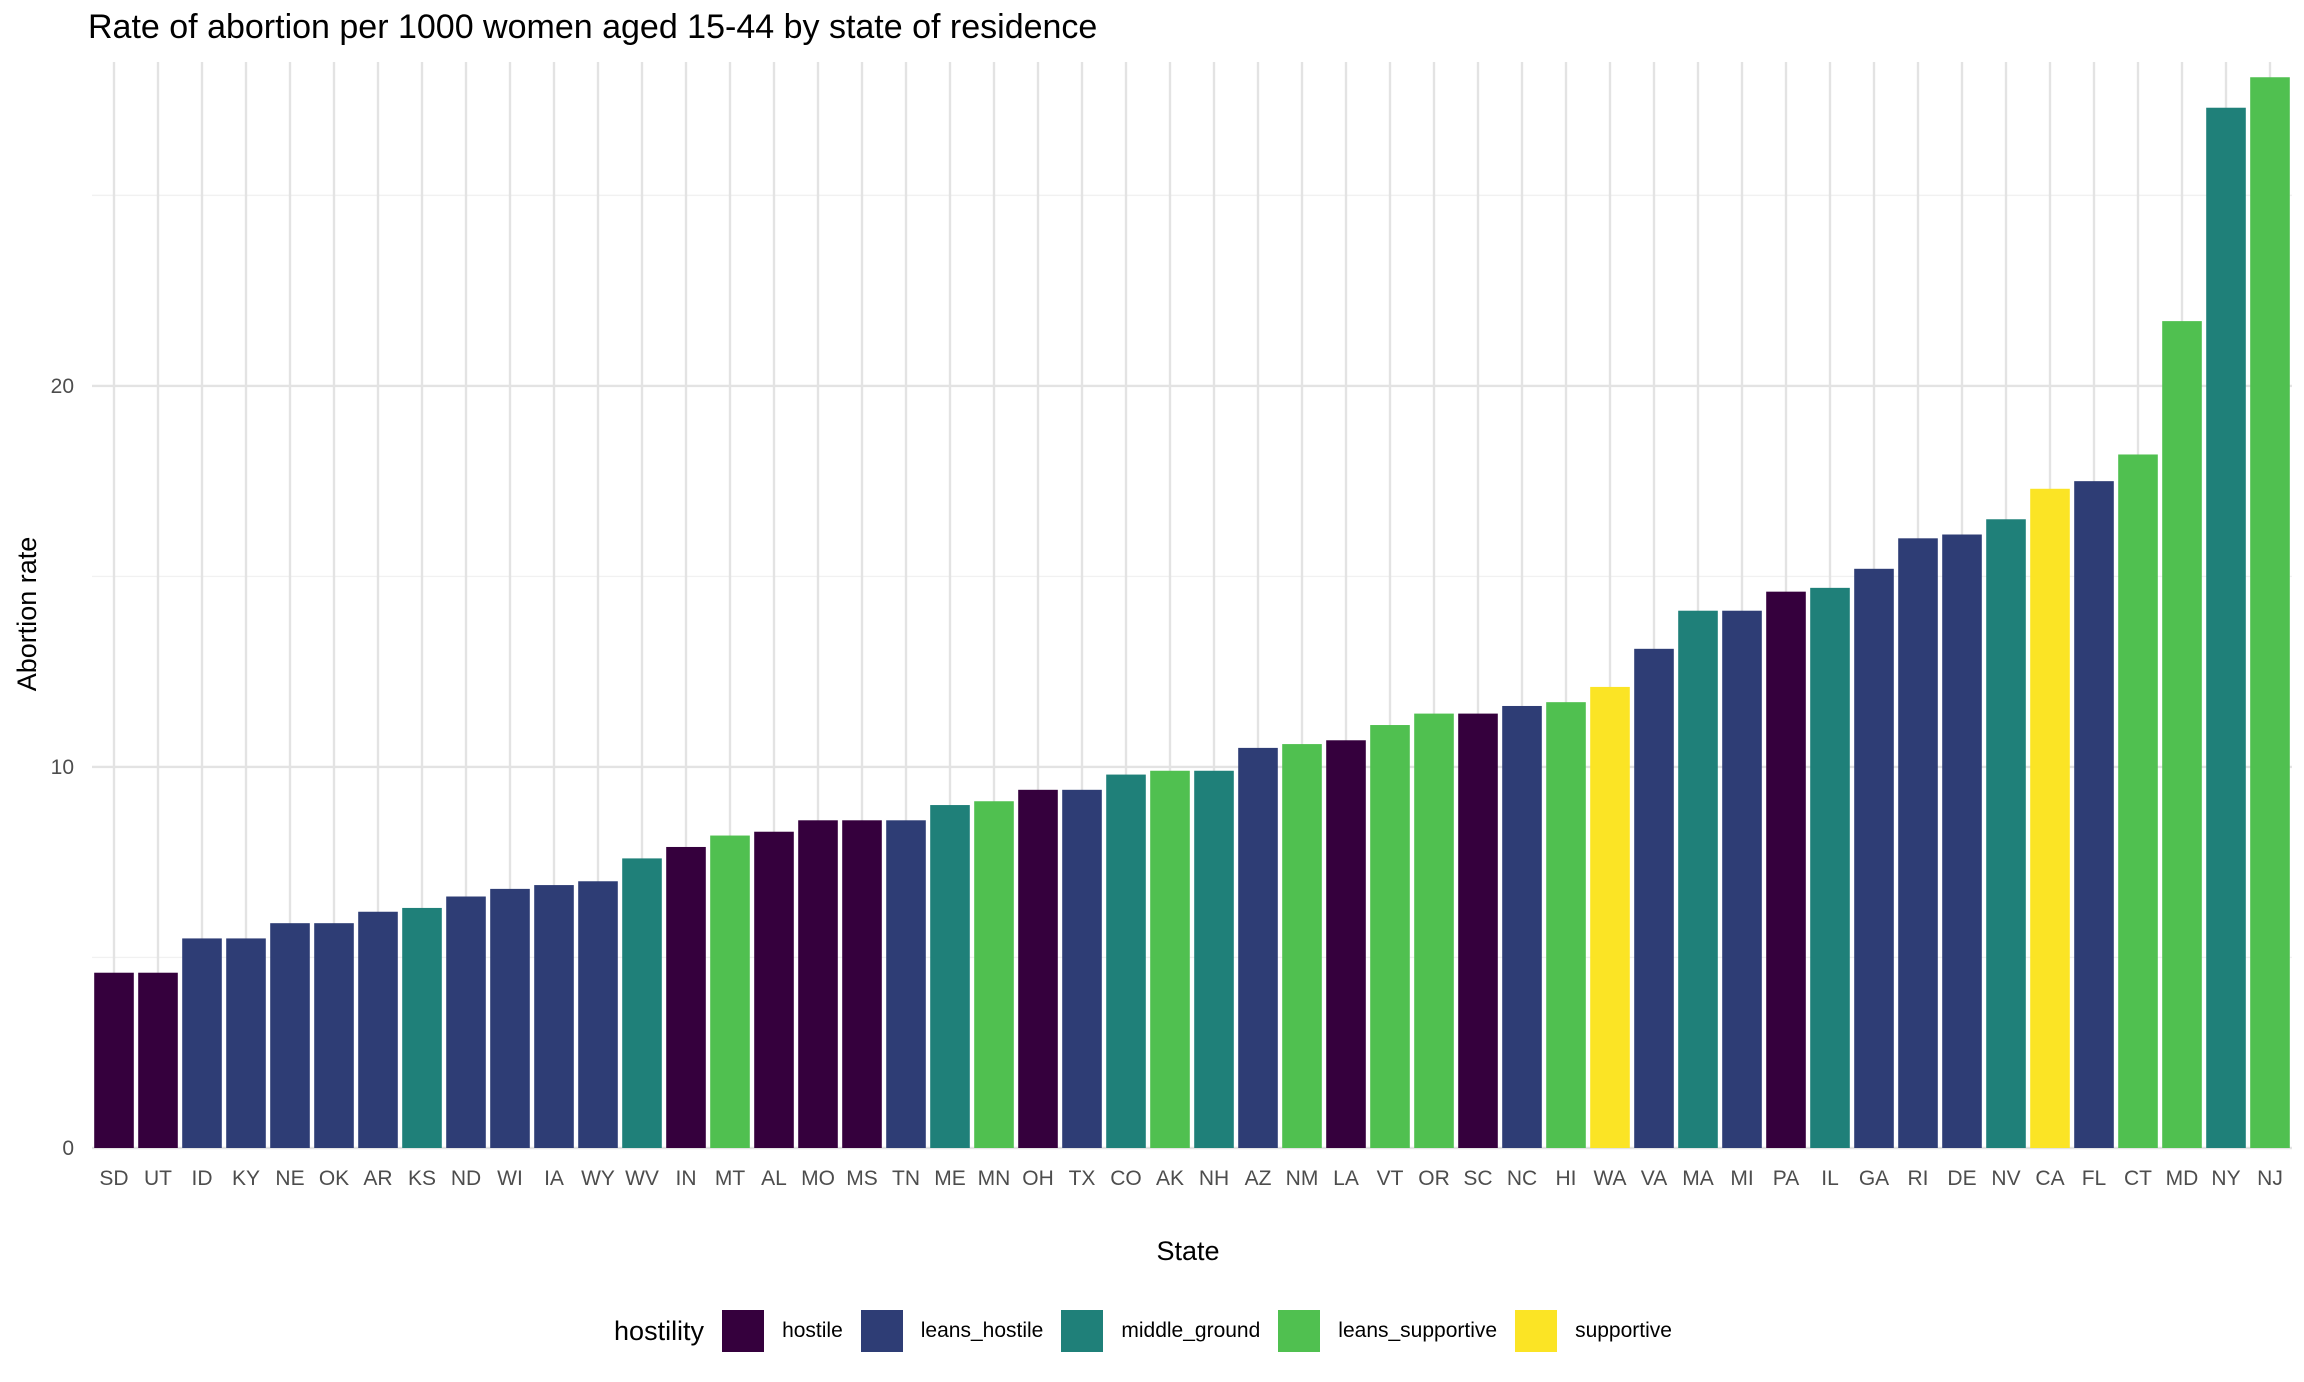 The height and width of the screenshot is (1382, 2304). I want to click on bar-ne, so click(290, 1035).